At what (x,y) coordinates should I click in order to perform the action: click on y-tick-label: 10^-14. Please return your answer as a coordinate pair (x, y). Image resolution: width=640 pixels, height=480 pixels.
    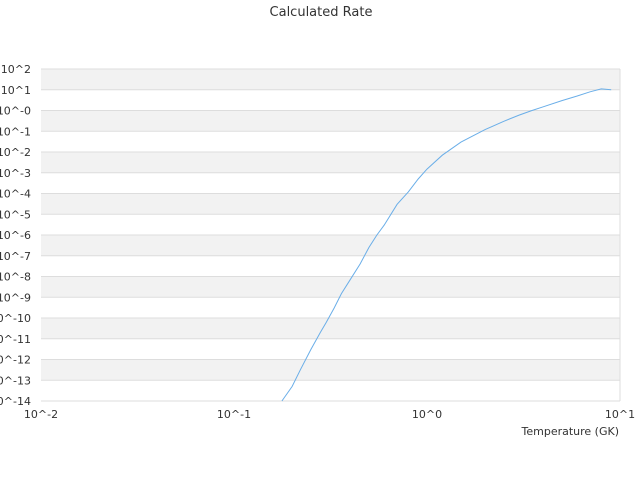
    Looking at the image, I should click on (15, 401).